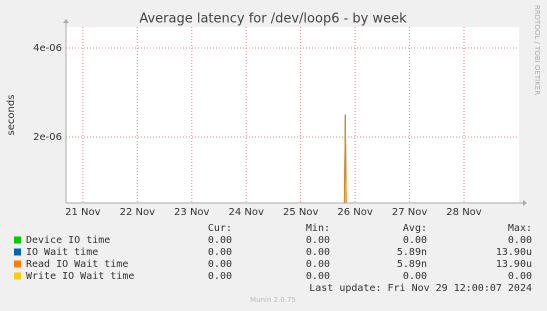 Image resolution: width=547 pixels, height=311 pixels. I want to click on x-tick-label: 23 Nov, so click(192, 212).